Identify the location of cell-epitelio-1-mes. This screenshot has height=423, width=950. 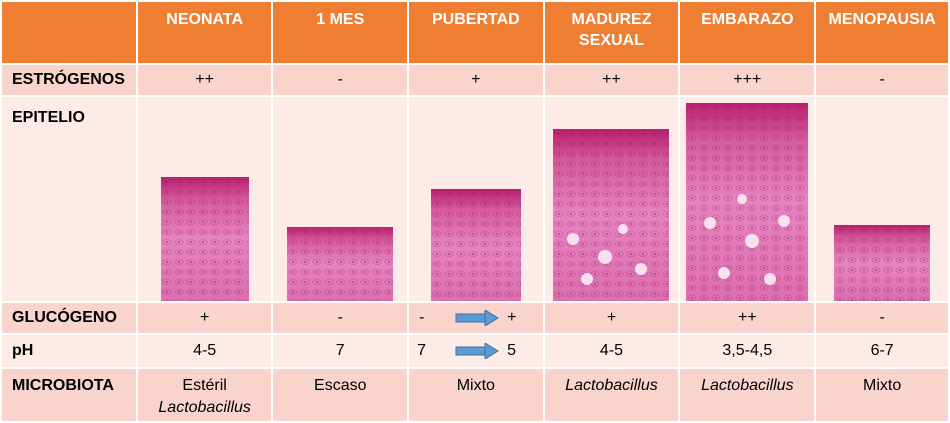
(340, 199).